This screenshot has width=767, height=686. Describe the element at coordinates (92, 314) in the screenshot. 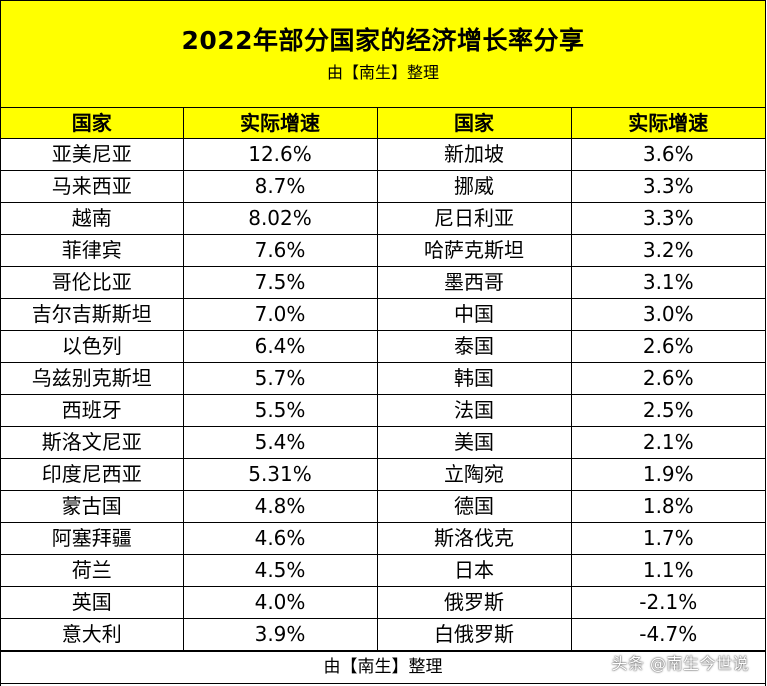

I see `cell-country-left: 吉尔吉斯斯坦` at that location.